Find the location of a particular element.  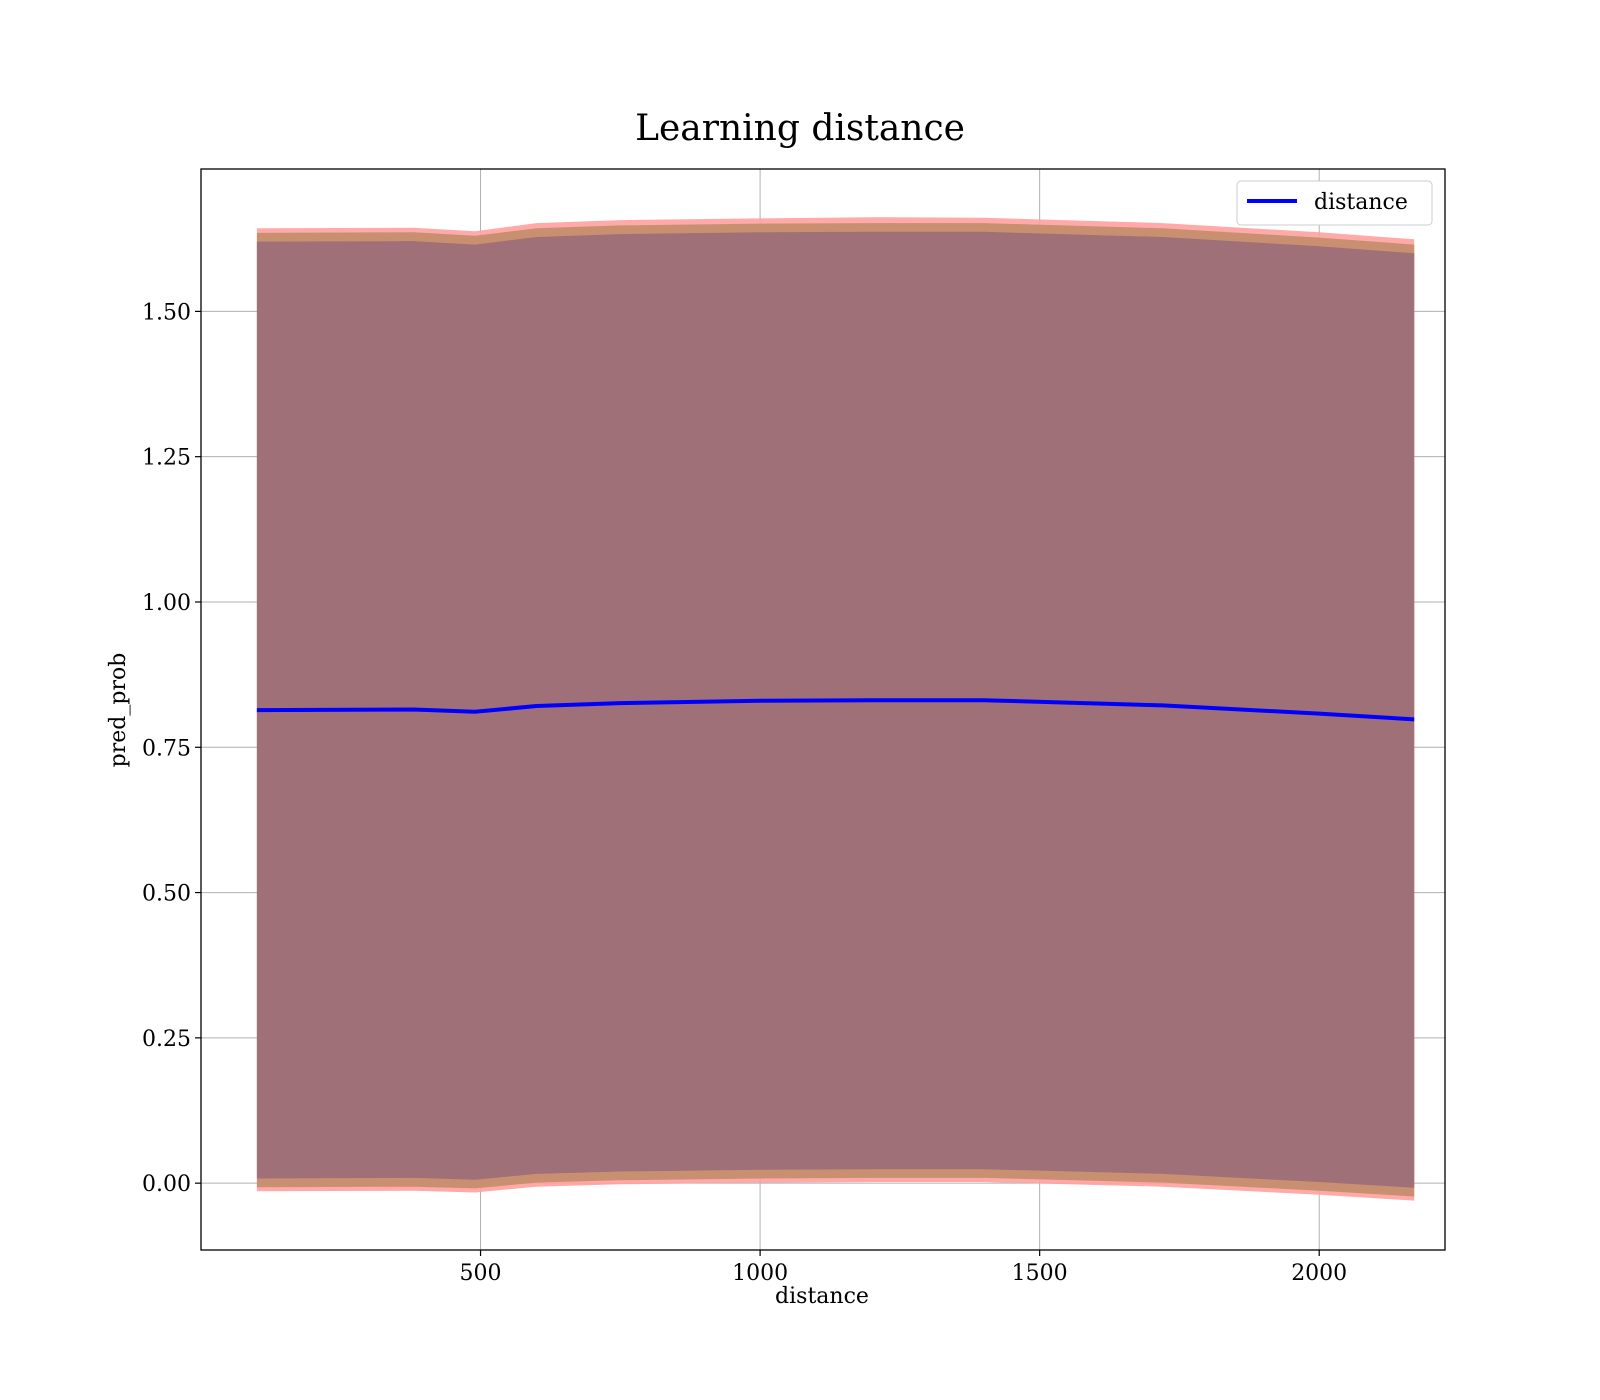

x-tick-label: 2000 is located at coordinates (1319, 1273).